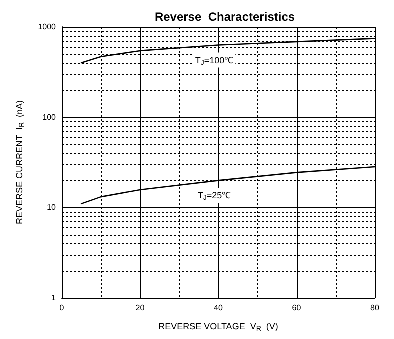 This screenshot has width=394, height=339. Describe the element at coordinates (62, 308) in the screenshot. I see `x-tick-label: 0` at that location.